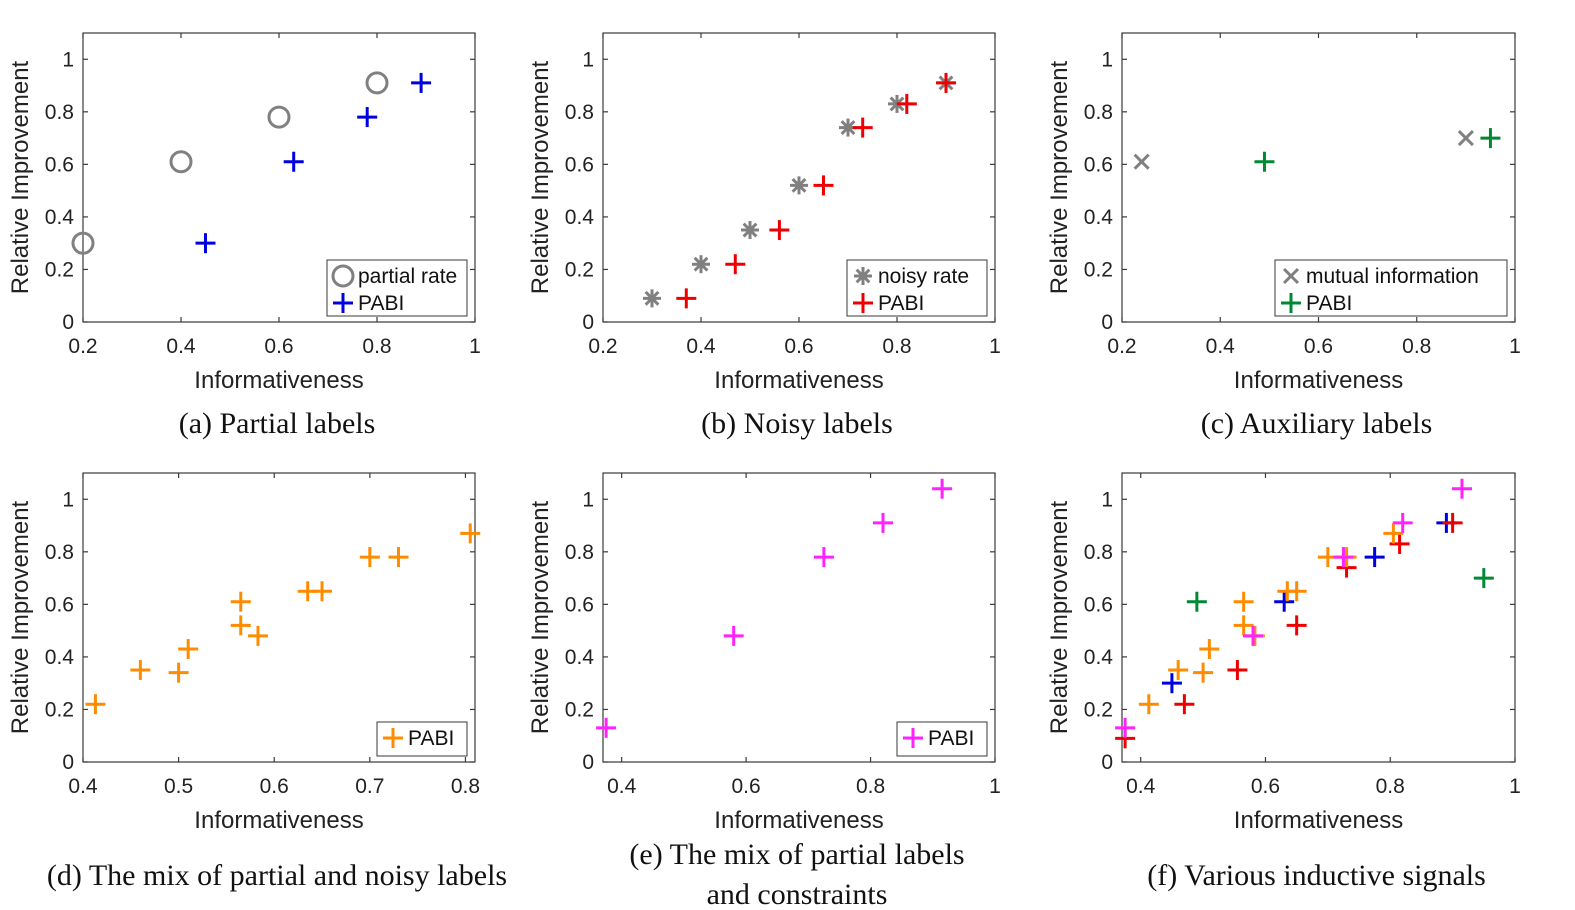 Image resolution: width=1575 pixels, height=910 pixels. I want to click on x-tick-label: 0.2, so click(602, 346).